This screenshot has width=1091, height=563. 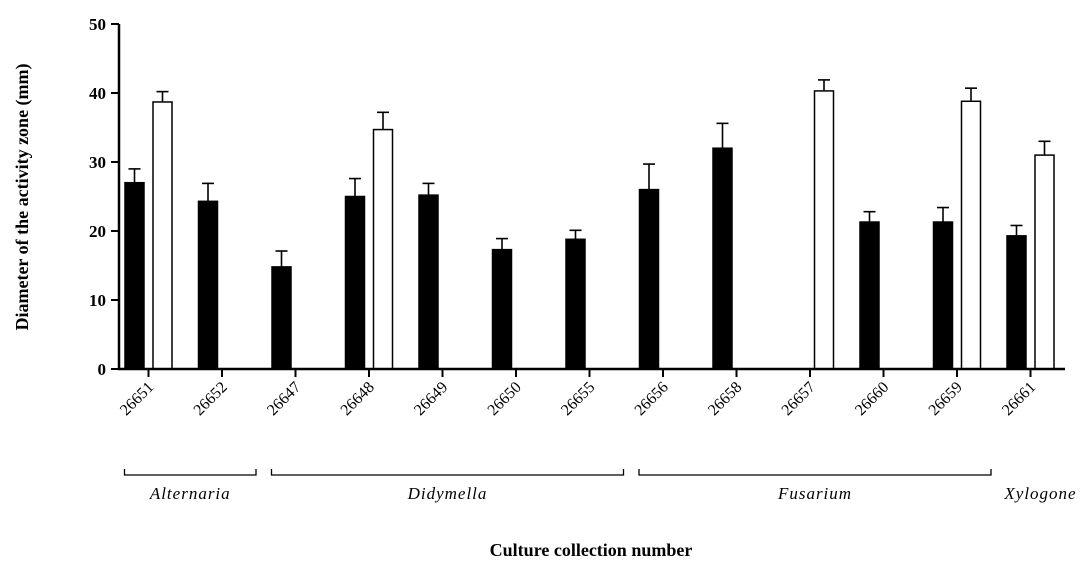 What do you see at coordinates (97, 24) in the screenshot?
I see `y-tick-label-50: 50` at bounding box center [97, 24].